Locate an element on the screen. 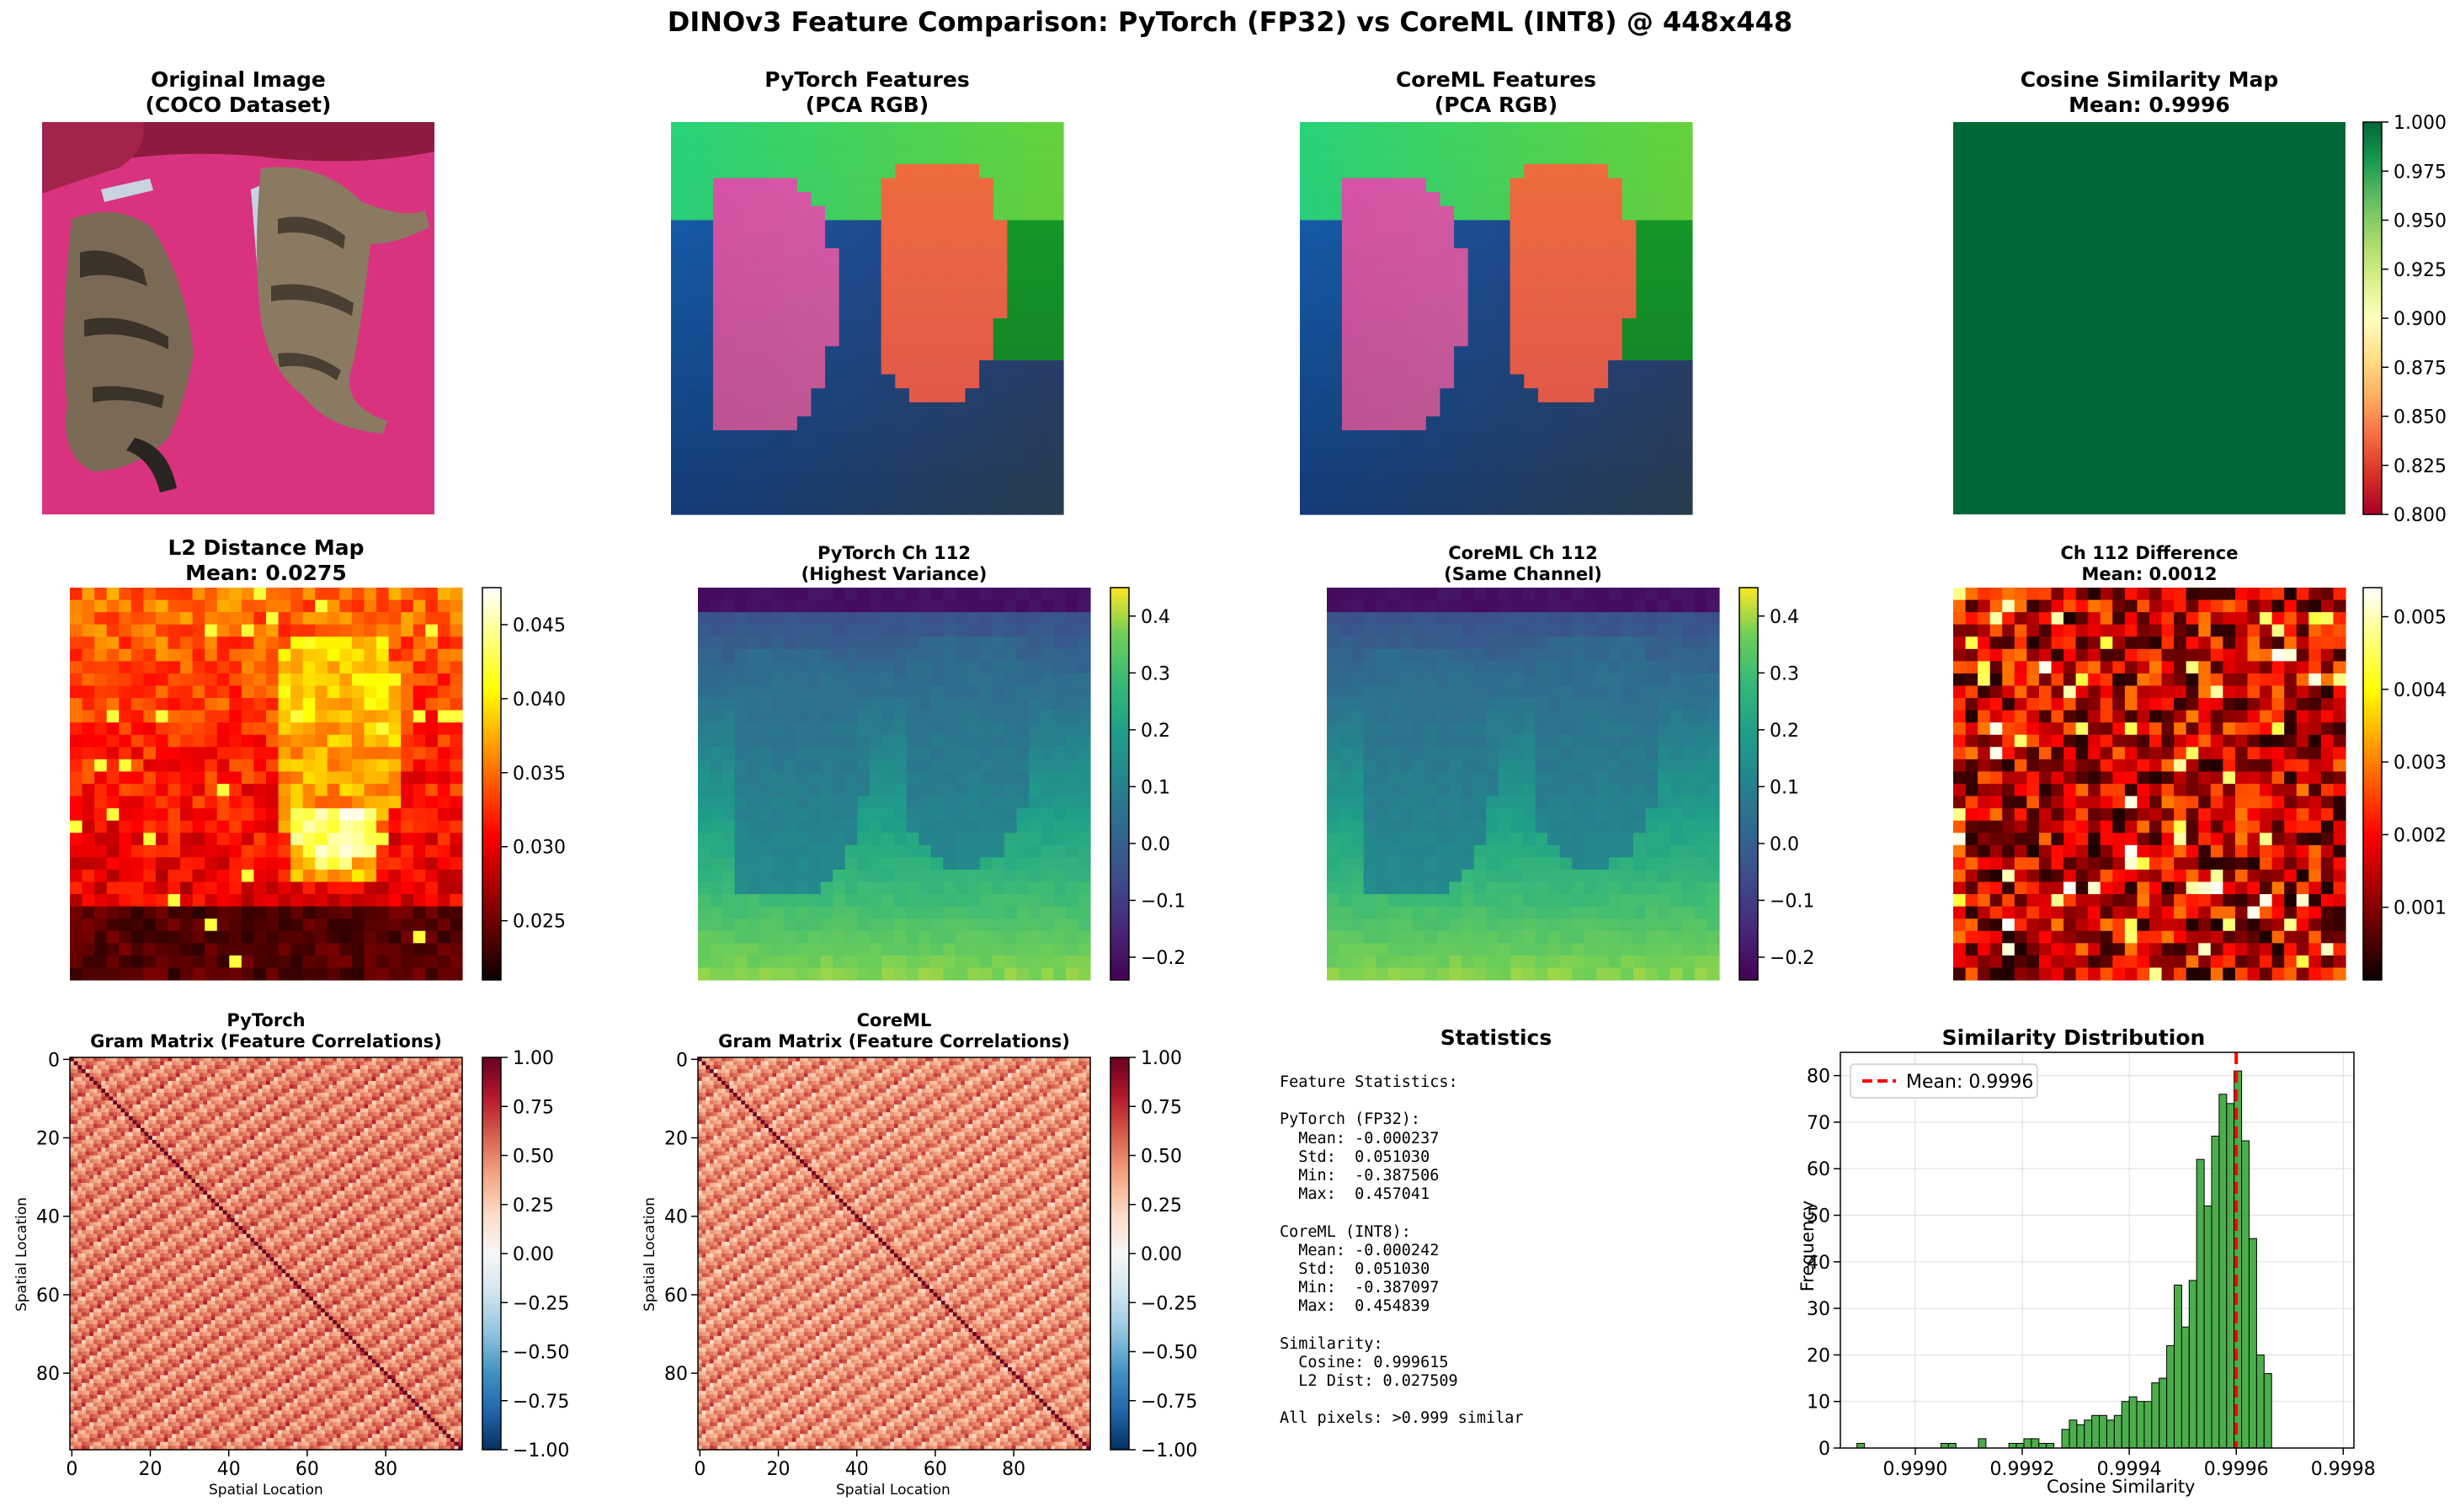 The width and height of the screenshot is (2460, 1512). remote-control-icon is located at coordinates (127, 190).